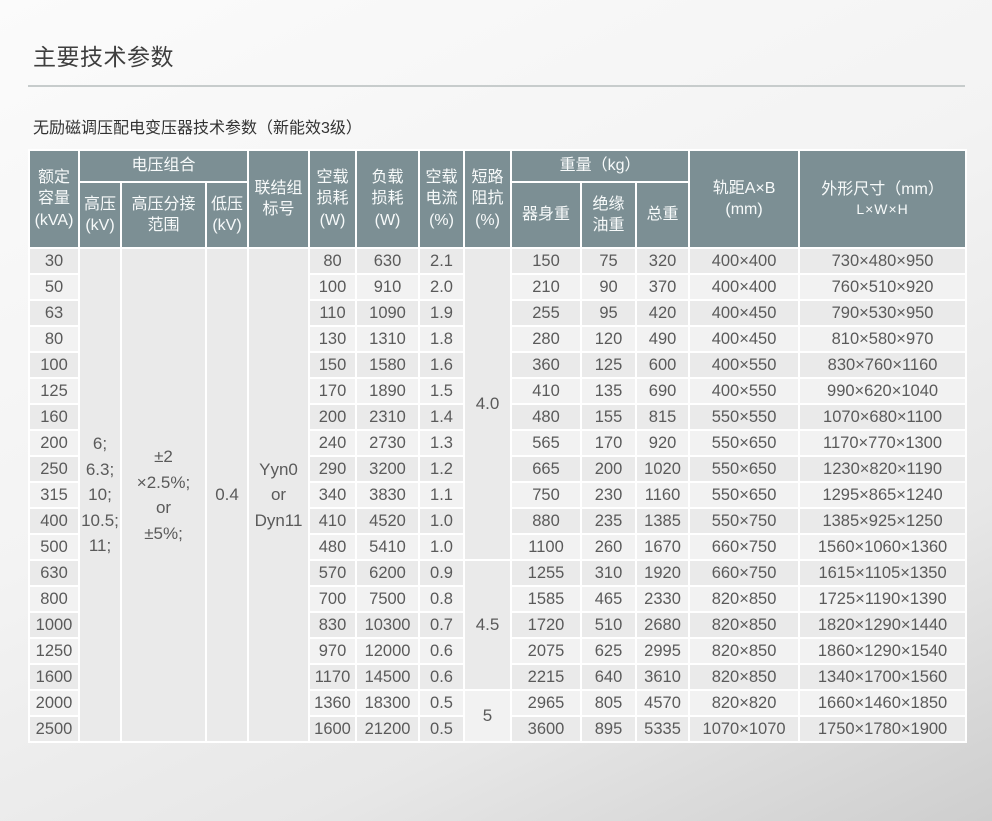 The height and width of the screenshot is (821, 992). What do you see at coordinates (388, 313) in the screenshot?
I see `cell-load-loss: 1090` at bounding box center [388, 313].